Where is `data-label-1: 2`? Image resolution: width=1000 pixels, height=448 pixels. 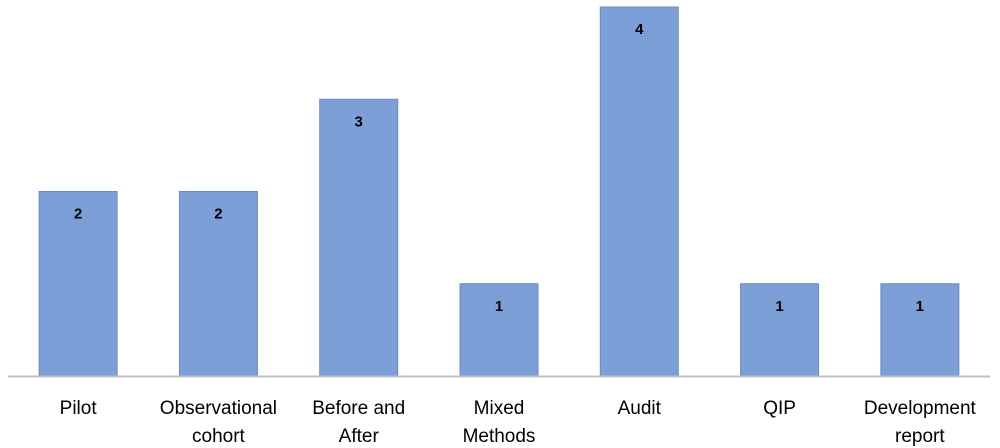
data-label-1: 2 is located at coordinates (218, 214).